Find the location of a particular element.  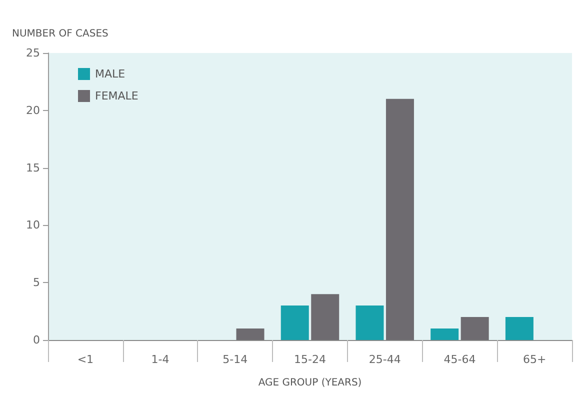

y-tick-label: 20 is located at coordinates (33, 110).